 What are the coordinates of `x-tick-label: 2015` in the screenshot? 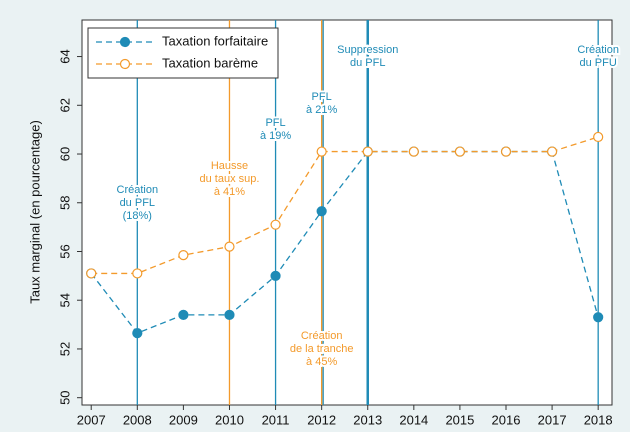 It's located at (459, 419).